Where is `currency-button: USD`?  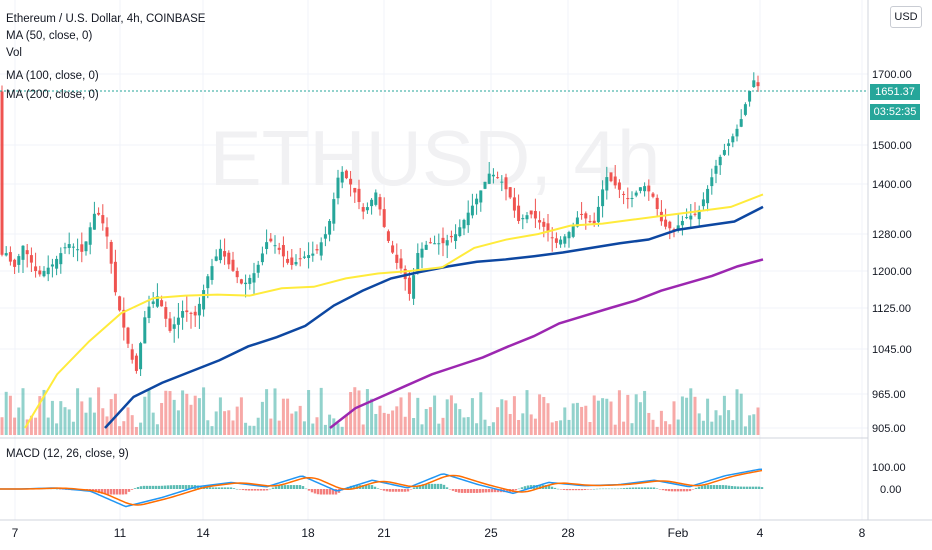 currency-button: USD is located at coordinates (906, 17).